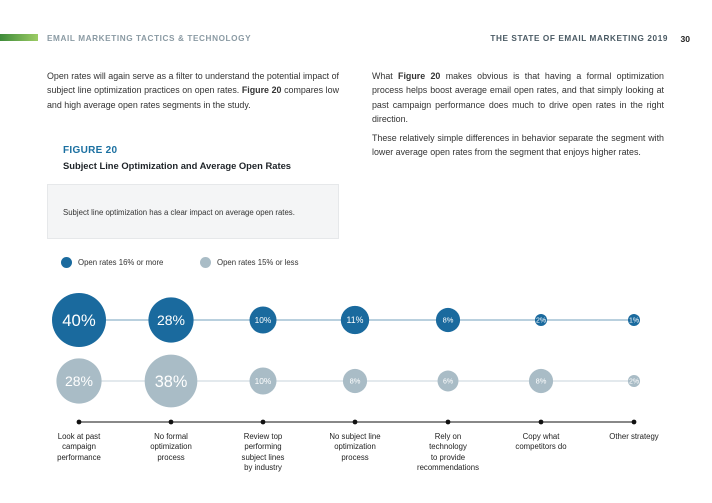 Image resolution: width=712 pixels, height=503 pixels. I want to click on category-label-line: to provide, so click(448, 457).